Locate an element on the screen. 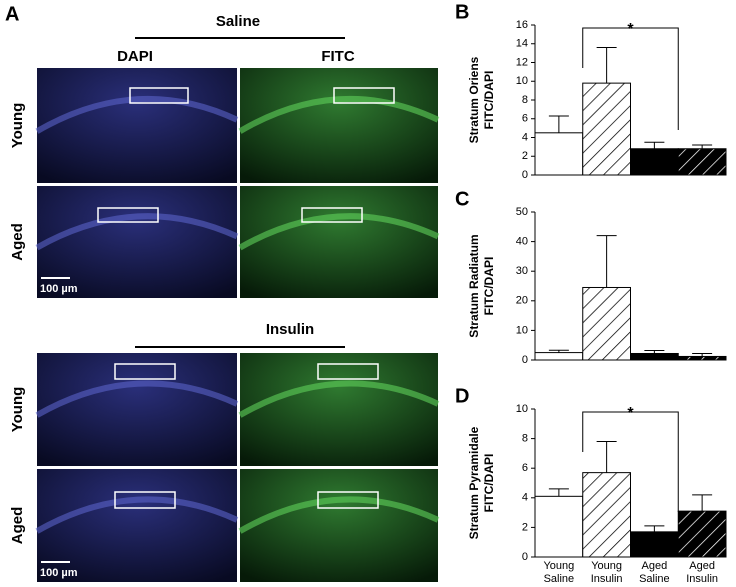 Image resolution: width=736 pixels, height=587 pixels. x-tick-label: Young Insulin is located at coordinates (606, 572).